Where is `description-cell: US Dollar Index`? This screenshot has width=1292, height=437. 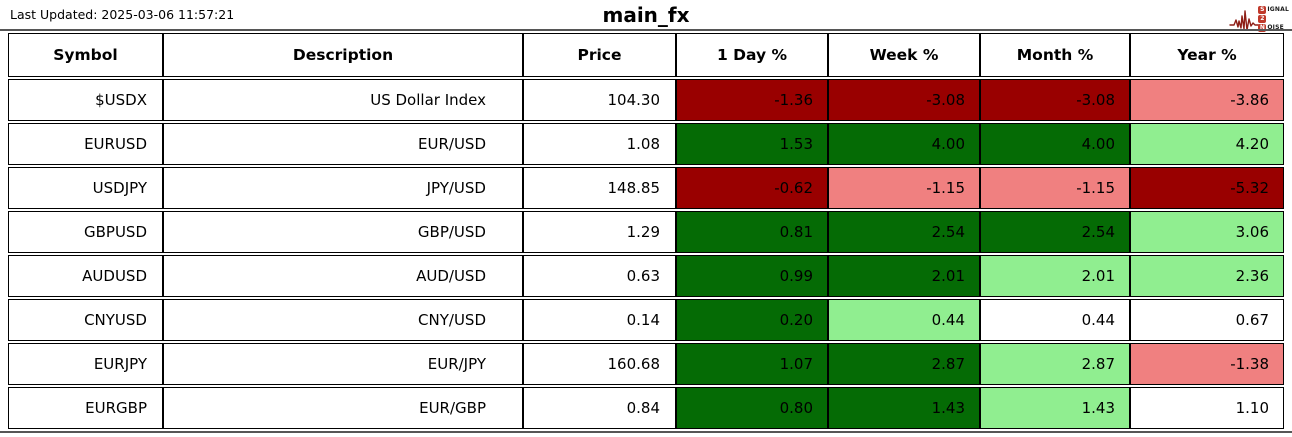
description-cell: US Dollar Index is located at coordinates (343, 100).